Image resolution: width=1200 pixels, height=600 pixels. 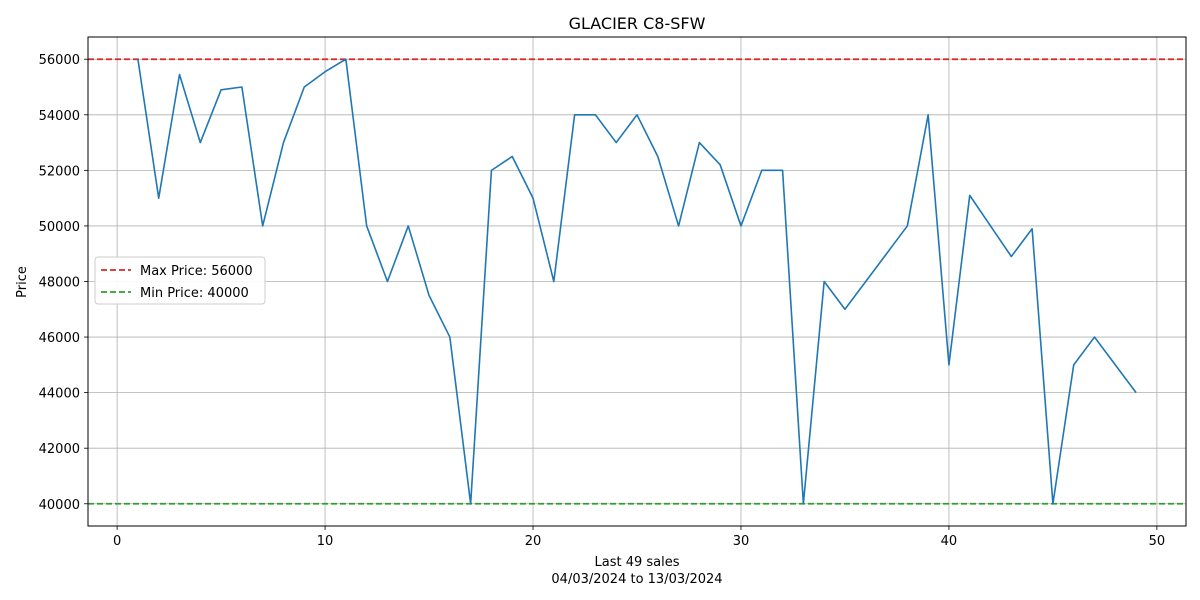 I want to click on legend: Max Price: 56000 Min Price: 40000, so click(x=180, y=280).